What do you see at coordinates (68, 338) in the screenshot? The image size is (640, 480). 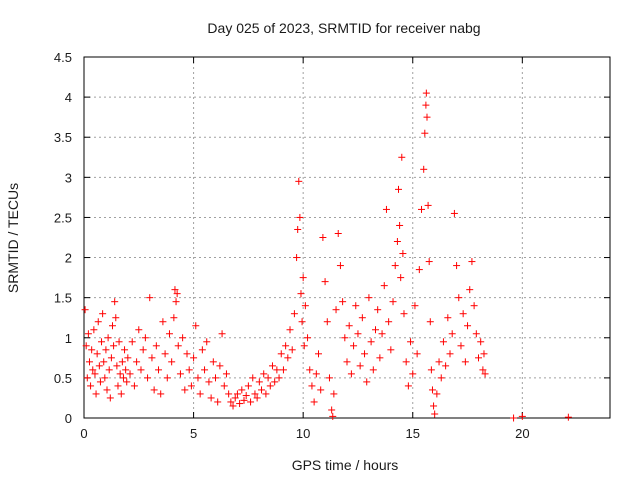 I see `y-tick-label: 1` at bounding box center [68, 338].